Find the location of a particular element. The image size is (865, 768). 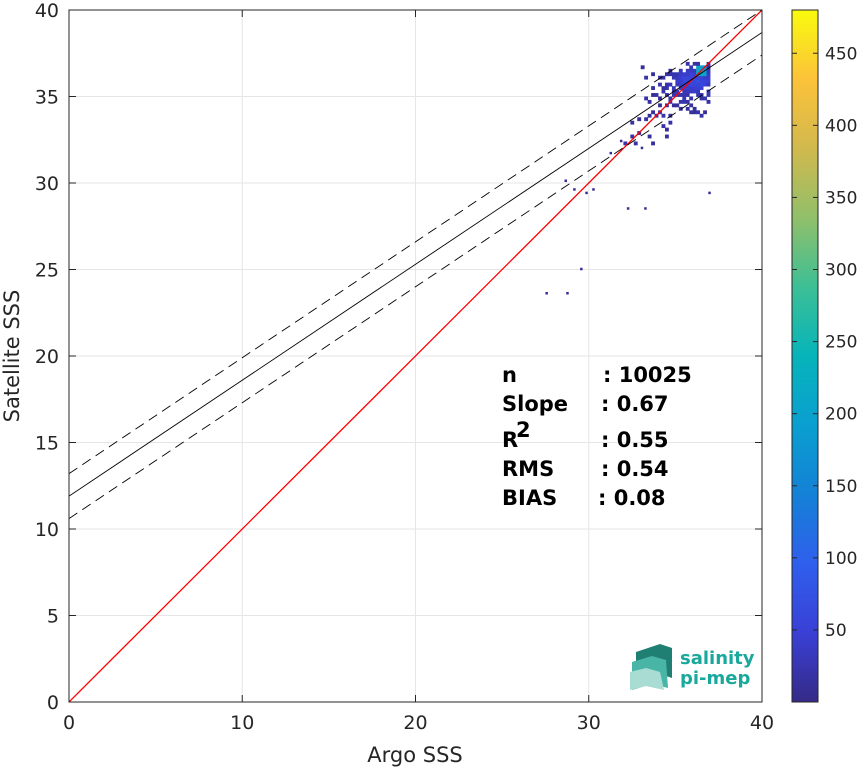

stat-value-4: : 0.08 is located at coordinates (632, 498).